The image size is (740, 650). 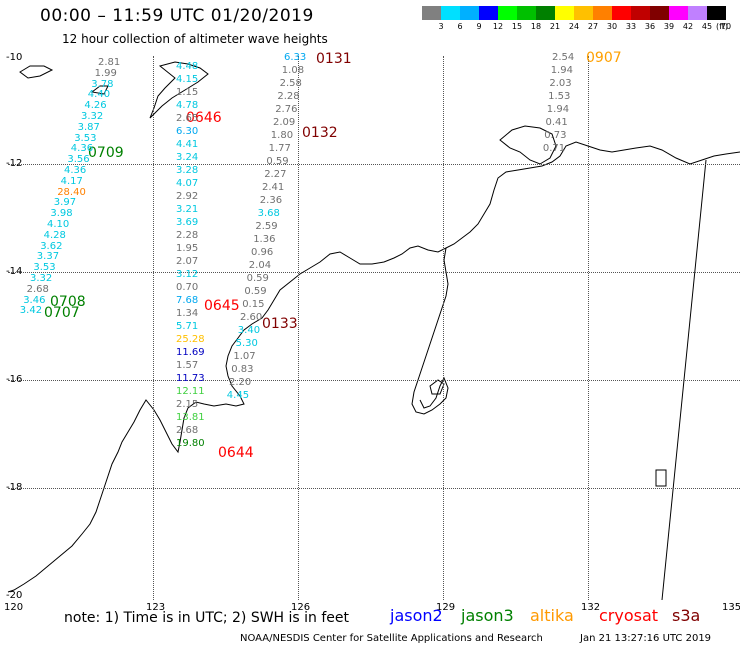 What do you see at coordinates (109, 62) in the screenshot?
I see `swh-value: 2.81` at bounding box center [109, 62].